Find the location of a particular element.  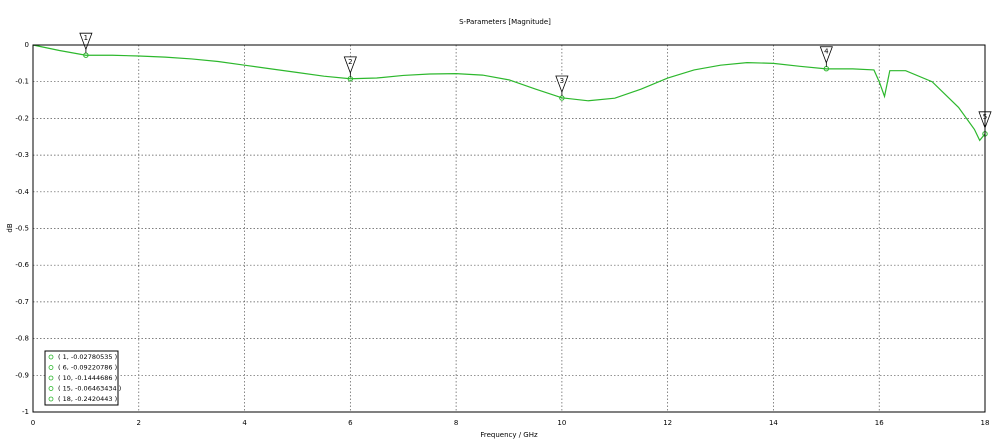

marker-label: 4 is located at coordinates (826, 52).